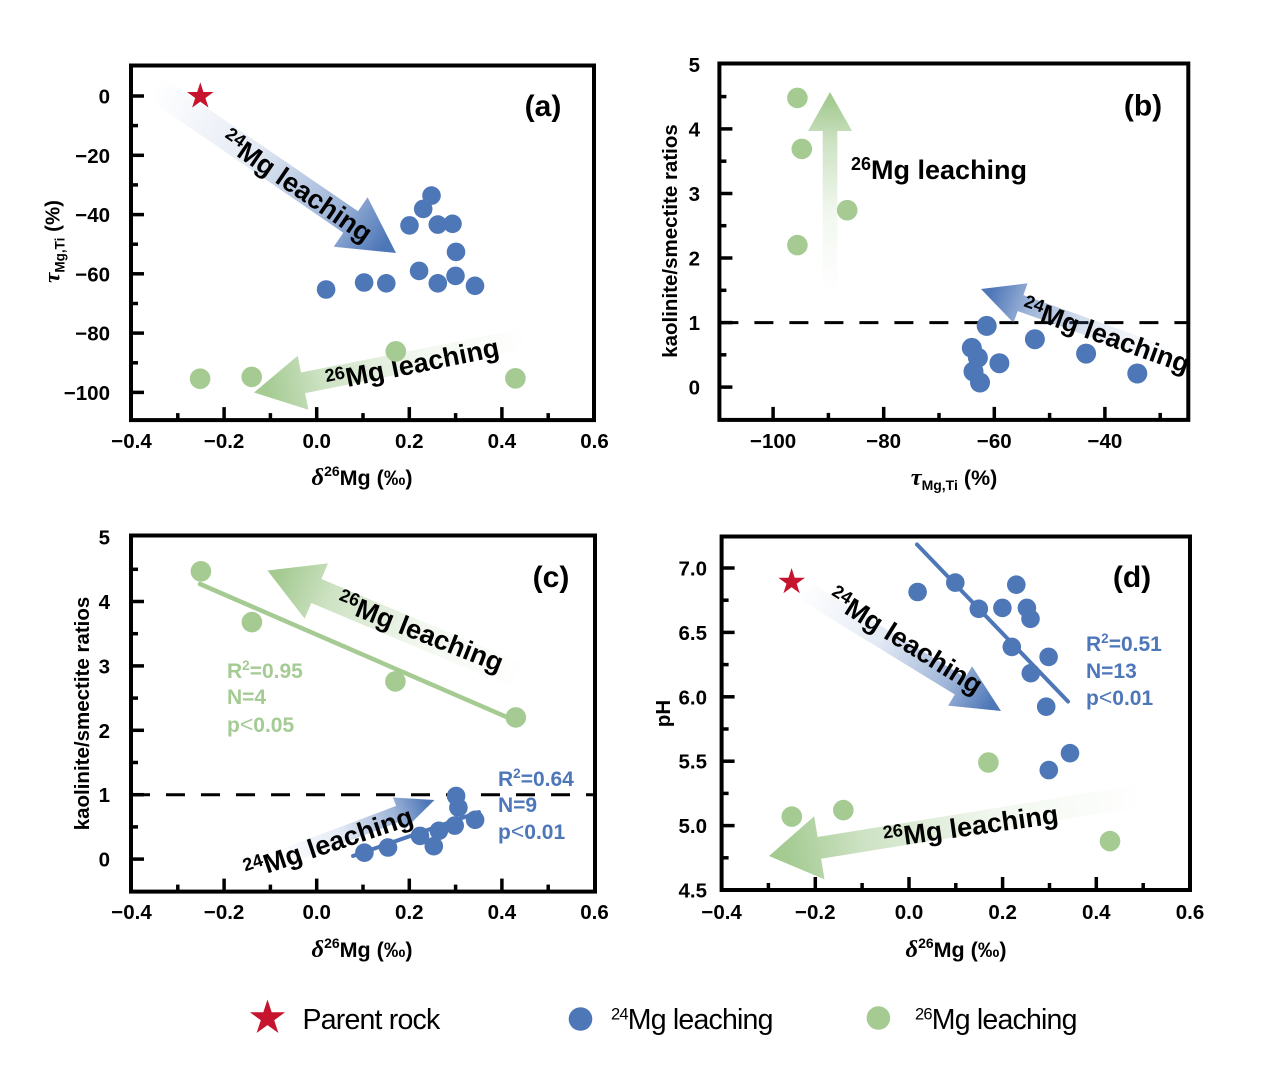 The width and height of the screenshot is (1269, 1078). I want to click on svg-text: R2=0.51, so click(1124, 643).